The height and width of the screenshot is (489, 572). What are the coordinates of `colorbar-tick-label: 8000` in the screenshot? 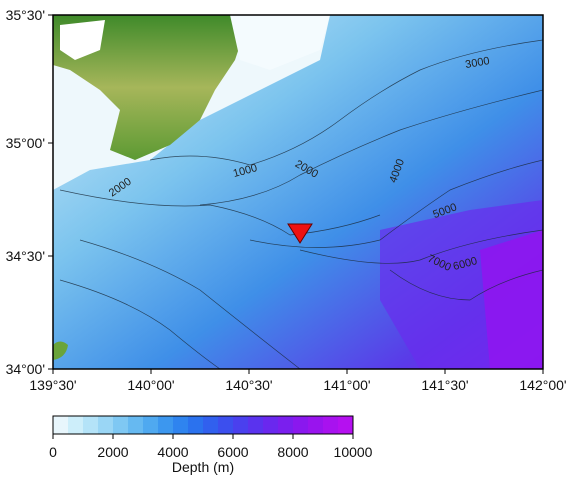 It's located at (292, 452).